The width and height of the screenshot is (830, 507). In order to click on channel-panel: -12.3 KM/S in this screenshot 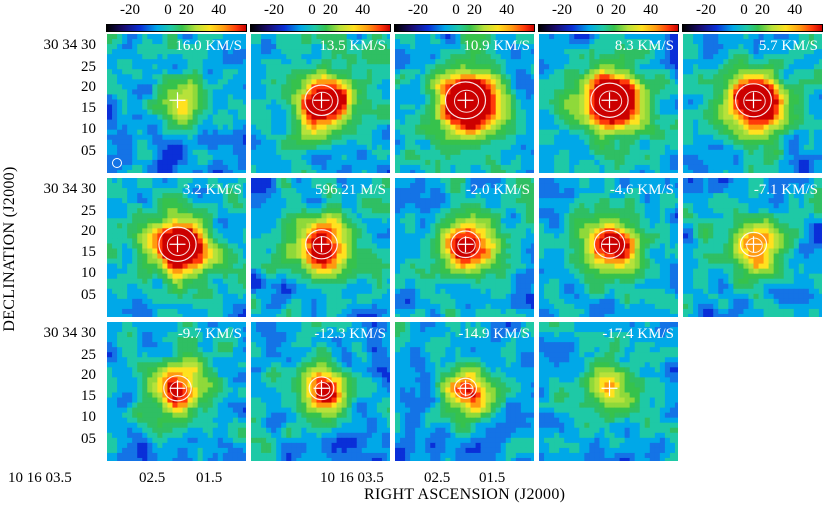, I will do `click(320, 391)`.